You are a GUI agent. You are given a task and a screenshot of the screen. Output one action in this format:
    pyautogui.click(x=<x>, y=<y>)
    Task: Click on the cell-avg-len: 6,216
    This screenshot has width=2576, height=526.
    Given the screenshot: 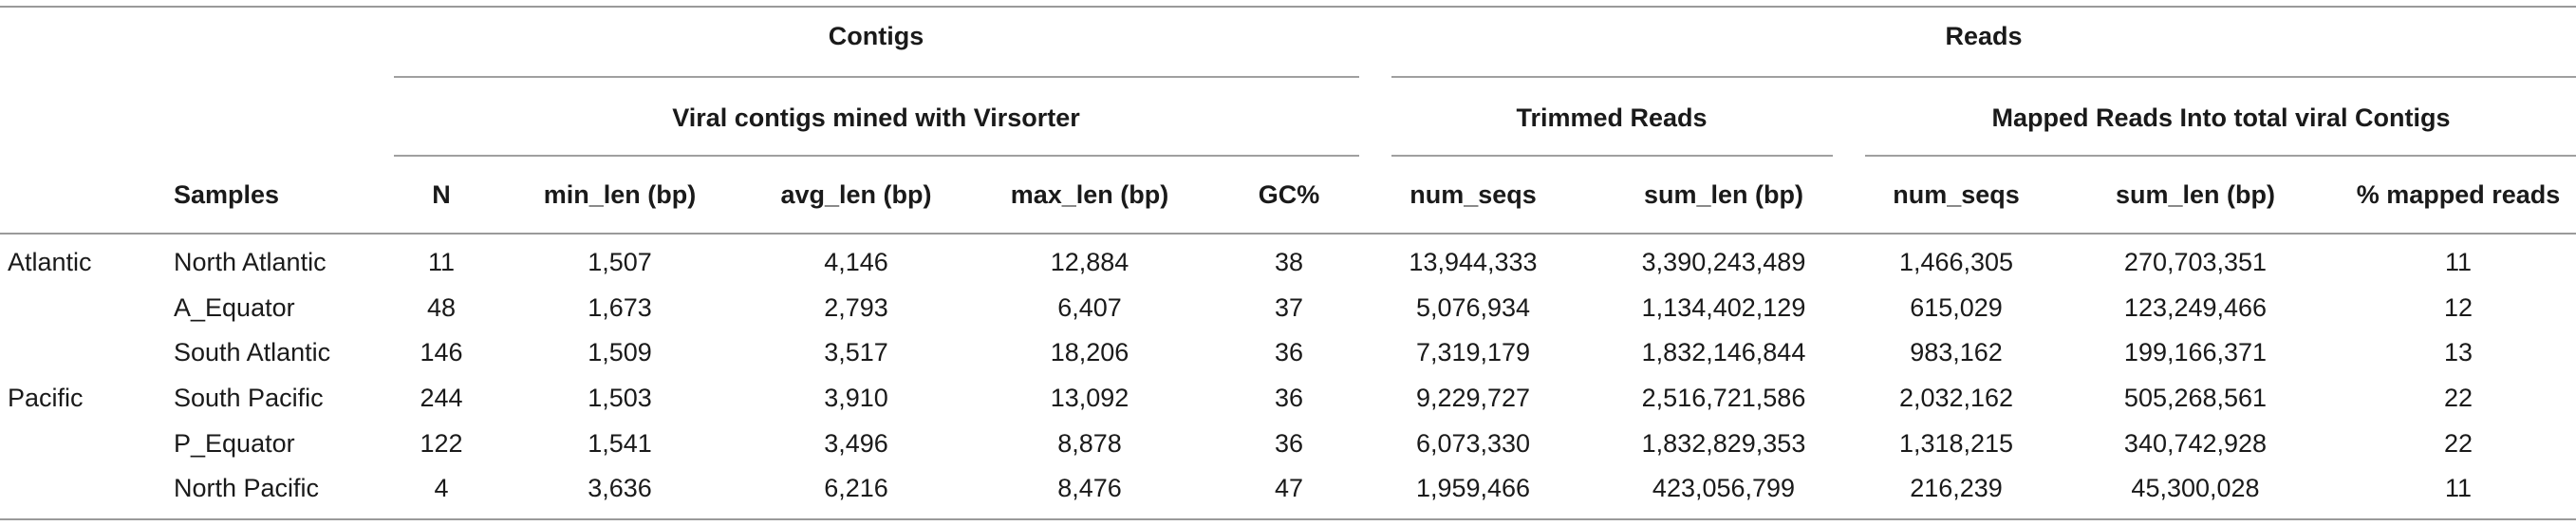 What is the action you would take?
    pyautogui.click(x=856, y=488)
    